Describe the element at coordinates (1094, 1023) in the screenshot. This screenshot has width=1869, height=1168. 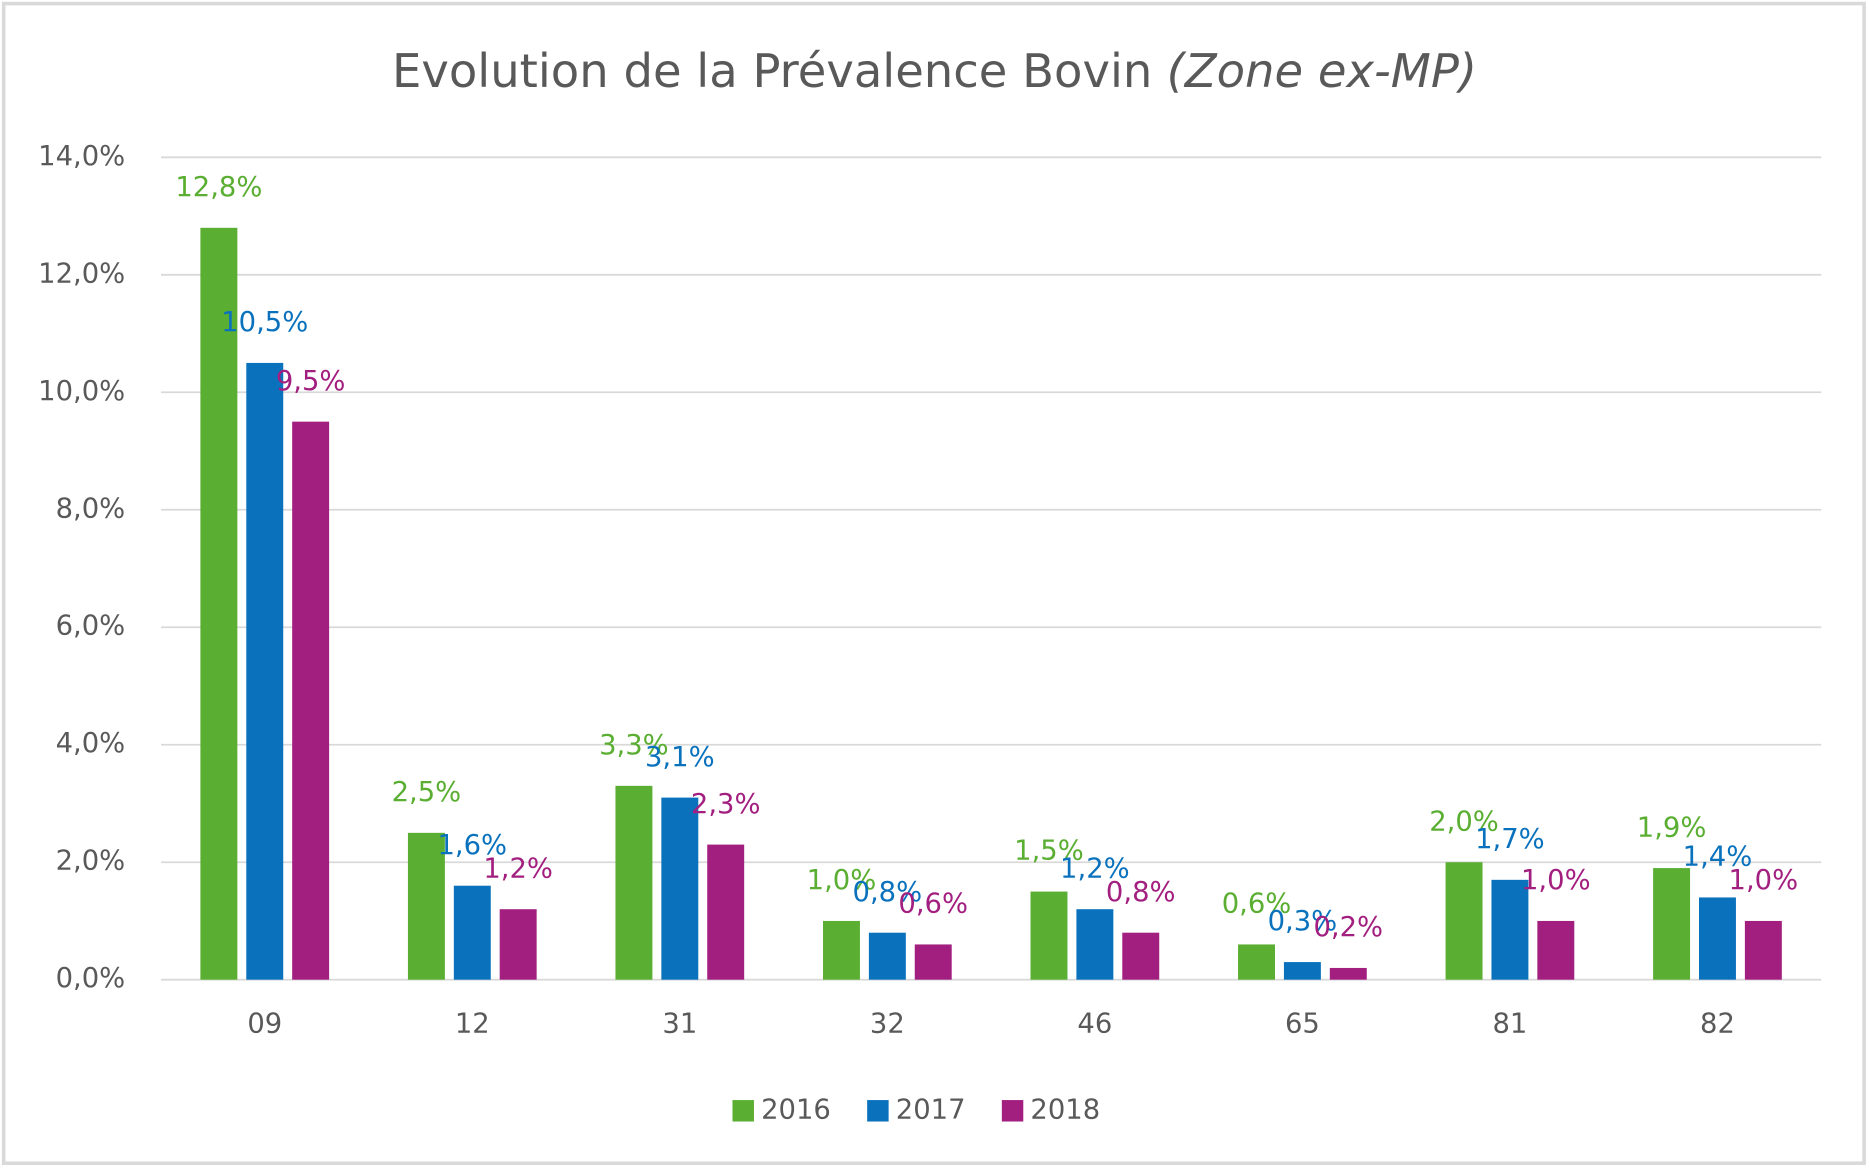
I see `x-tick-label: 46` at that location.